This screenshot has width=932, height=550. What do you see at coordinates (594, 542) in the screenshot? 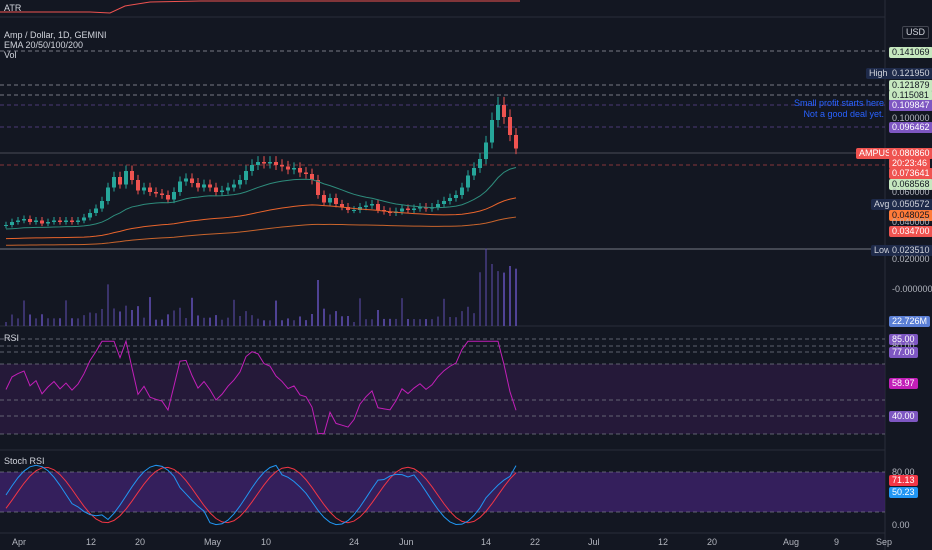
I see `time-axis-label: Jul` at bounding box center [594, 542].